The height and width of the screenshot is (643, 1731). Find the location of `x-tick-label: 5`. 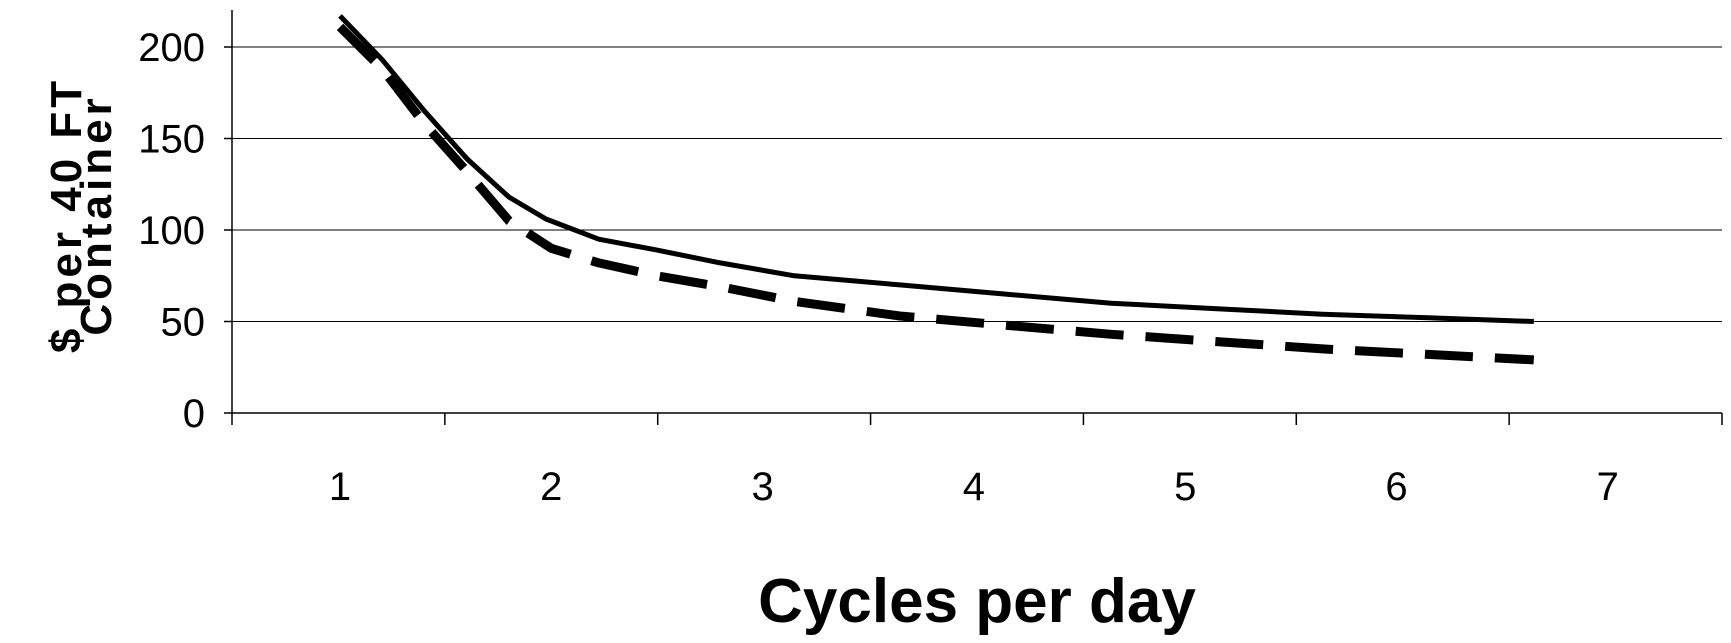

x-tick-label: 5 is located at coordinates (1185, 487).